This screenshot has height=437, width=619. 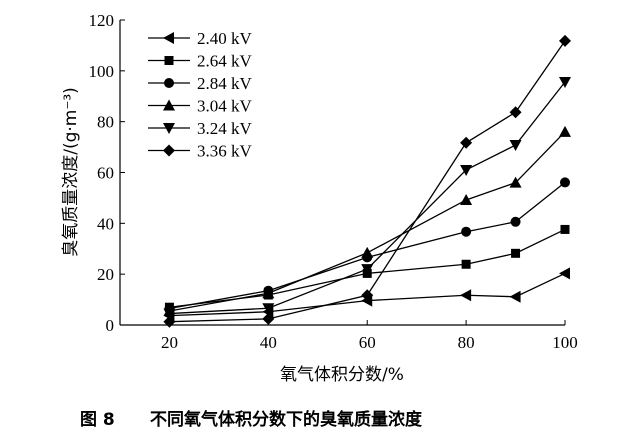 I want to click on x-tick-label: 100, so click(x=565, y=342).